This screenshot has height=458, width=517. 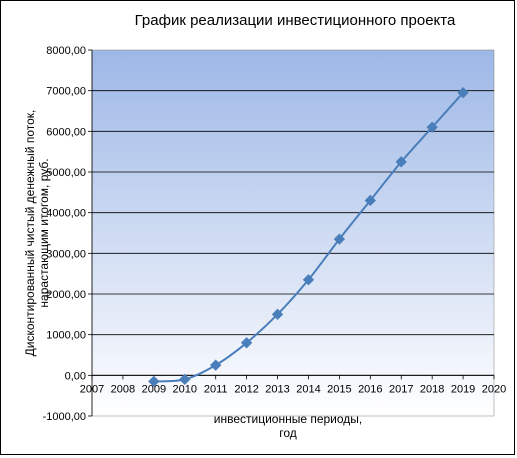 I want to click on y-tick-label: 5000,00, so click(x=66, y=173).